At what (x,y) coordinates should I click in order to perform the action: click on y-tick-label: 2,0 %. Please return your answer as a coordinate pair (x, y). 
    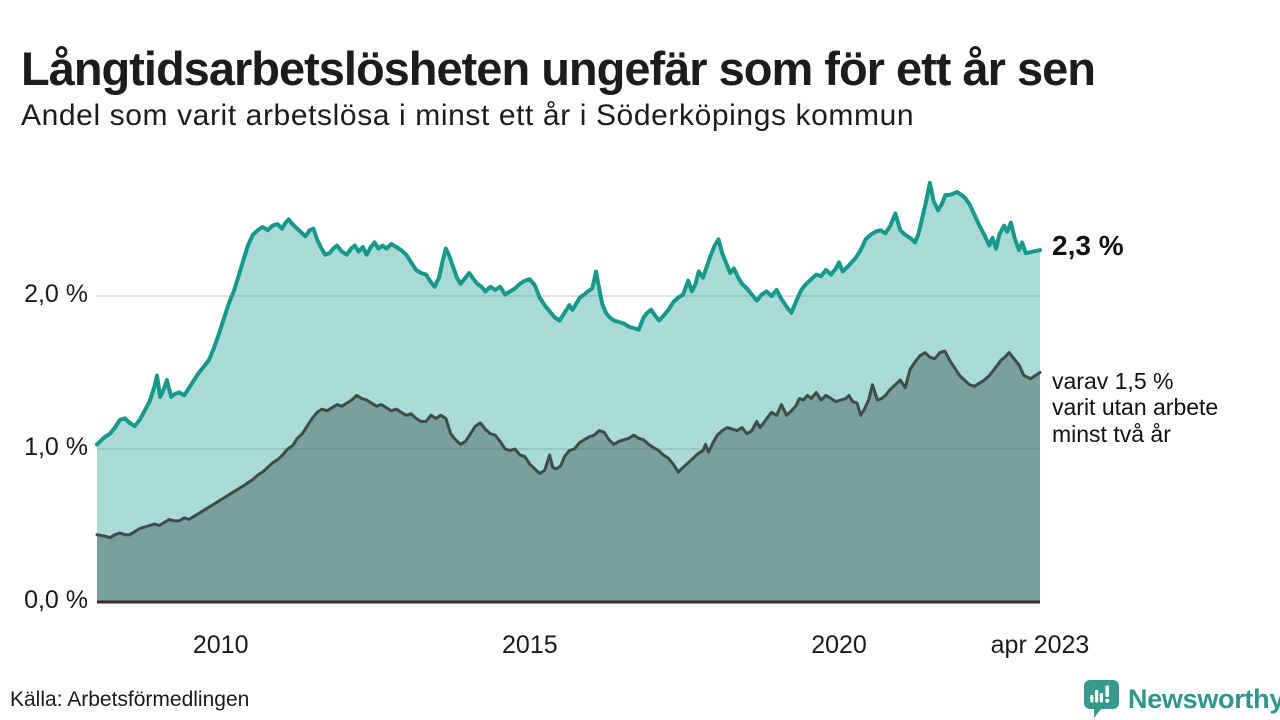
    Looking at the image, I should click on (56, 294).